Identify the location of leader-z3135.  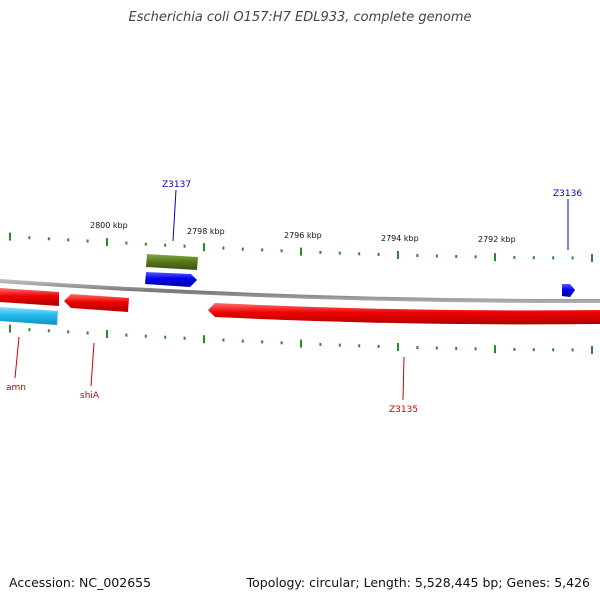
(403, 378).